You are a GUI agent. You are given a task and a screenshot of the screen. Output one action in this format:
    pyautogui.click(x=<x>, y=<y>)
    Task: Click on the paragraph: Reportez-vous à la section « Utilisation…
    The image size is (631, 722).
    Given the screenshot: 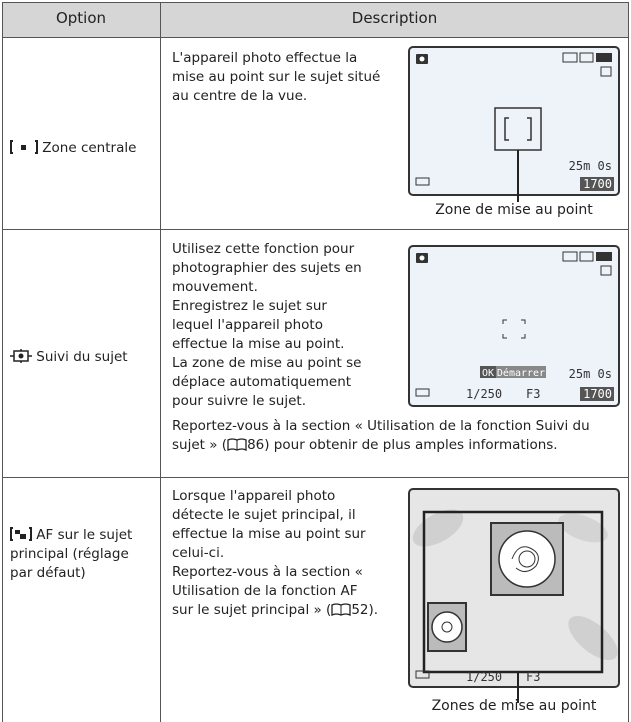 What is the action you would take?
    pyautogui.click(x=277, y=591)
    